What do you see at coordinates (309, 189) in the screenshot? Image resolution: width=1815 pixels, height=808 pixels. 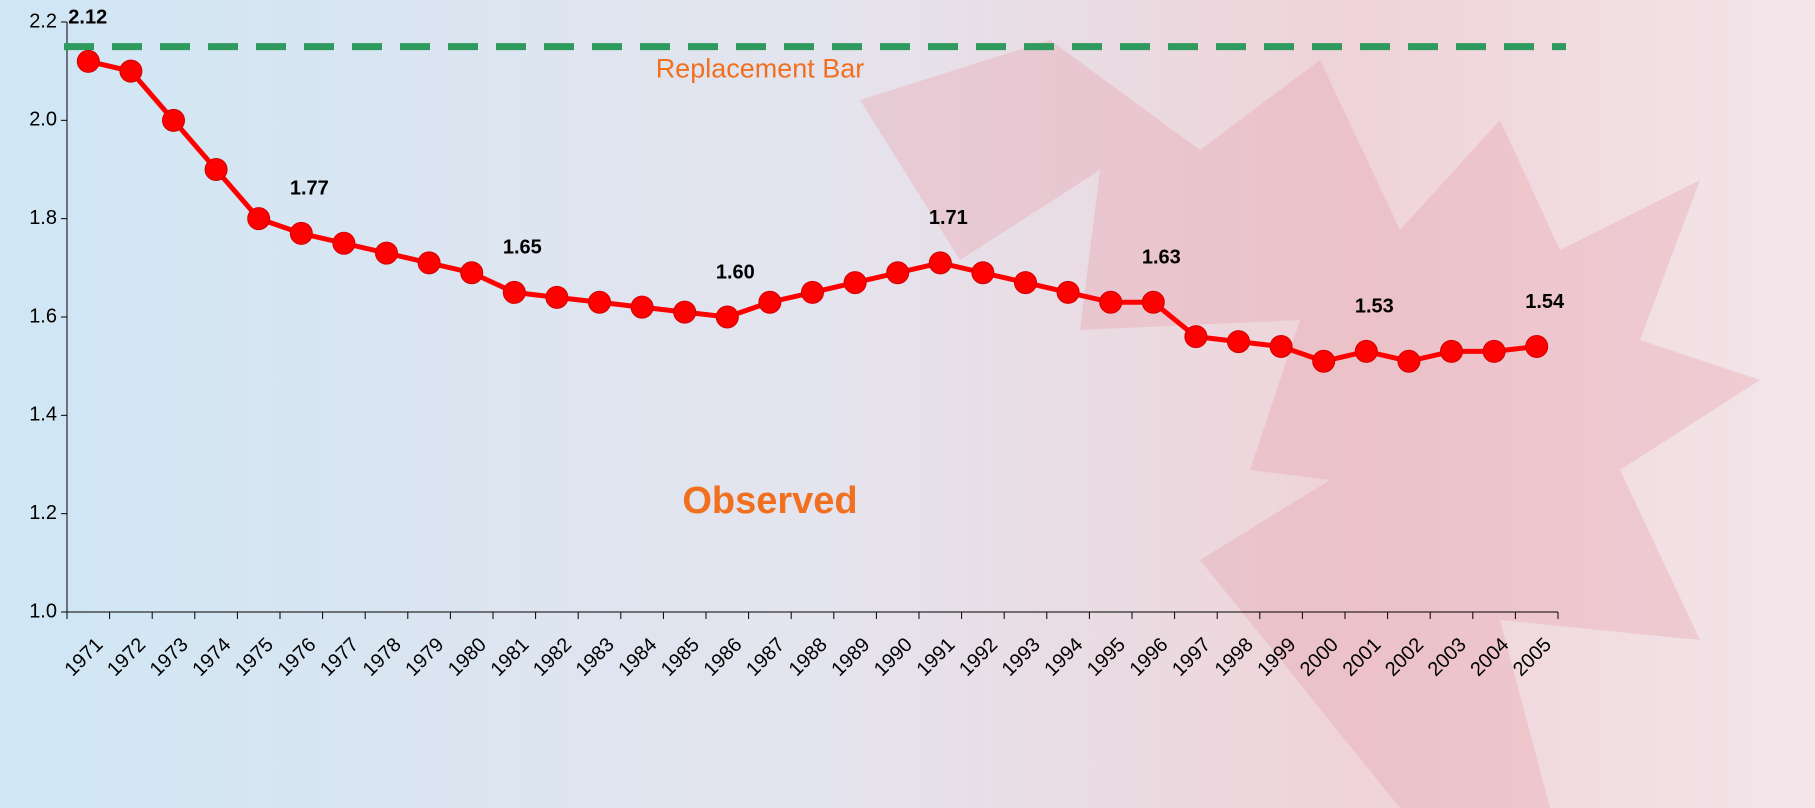 I see `data-label: 1.77` at bounding box center [309, 189].